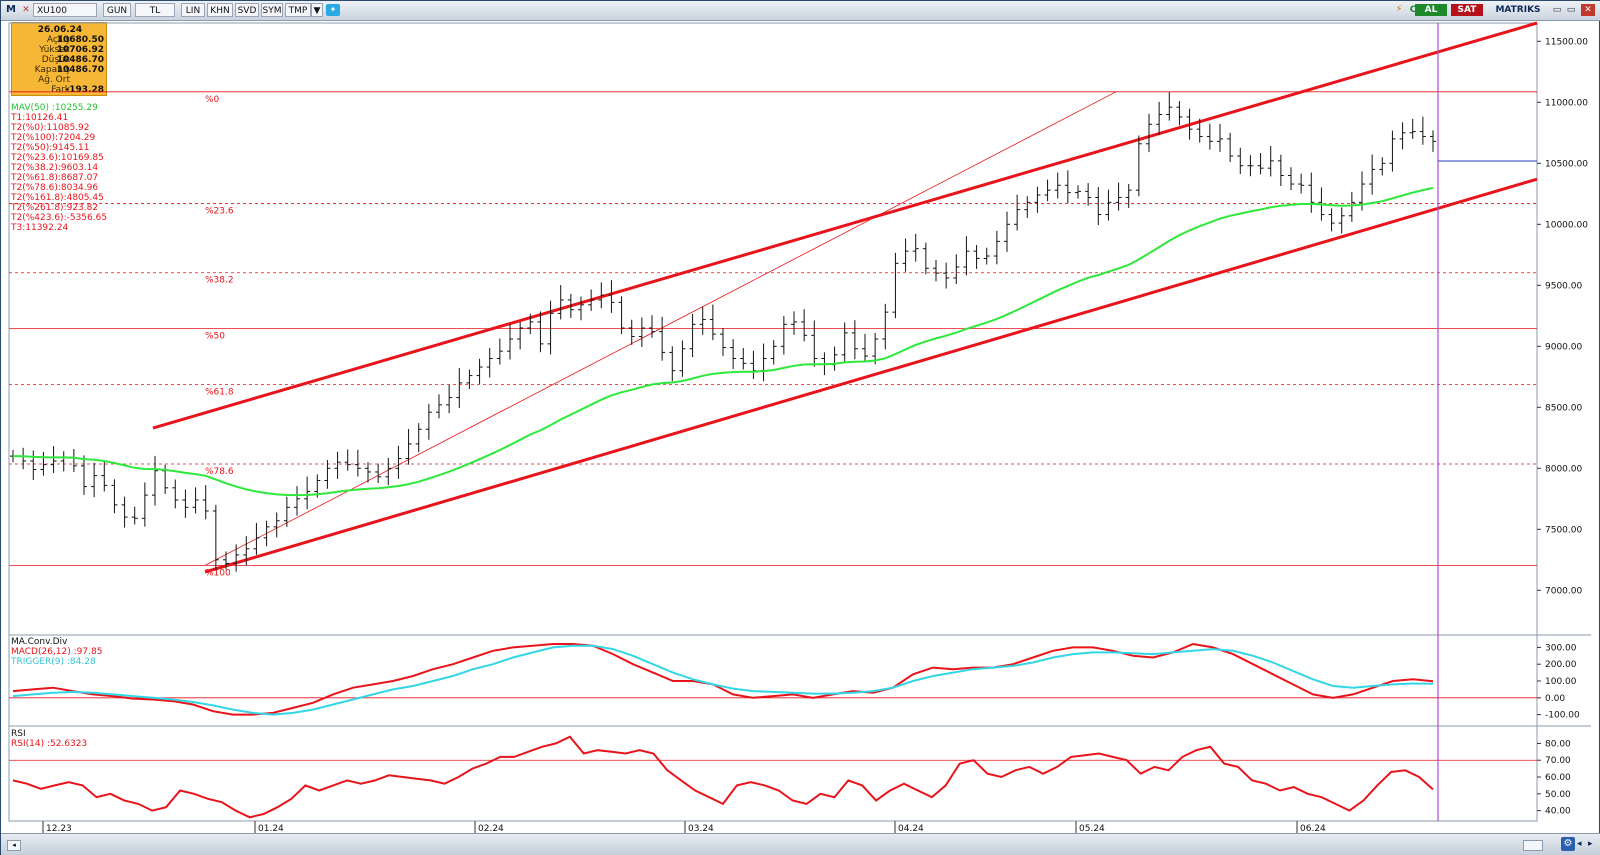 The width and height of the screenshot is (1600, 855). What do you see at coordinates (1563, 408) in the screenshot?
I see `price-tick-label: 8500.00` at bounding box center [1563, 408].